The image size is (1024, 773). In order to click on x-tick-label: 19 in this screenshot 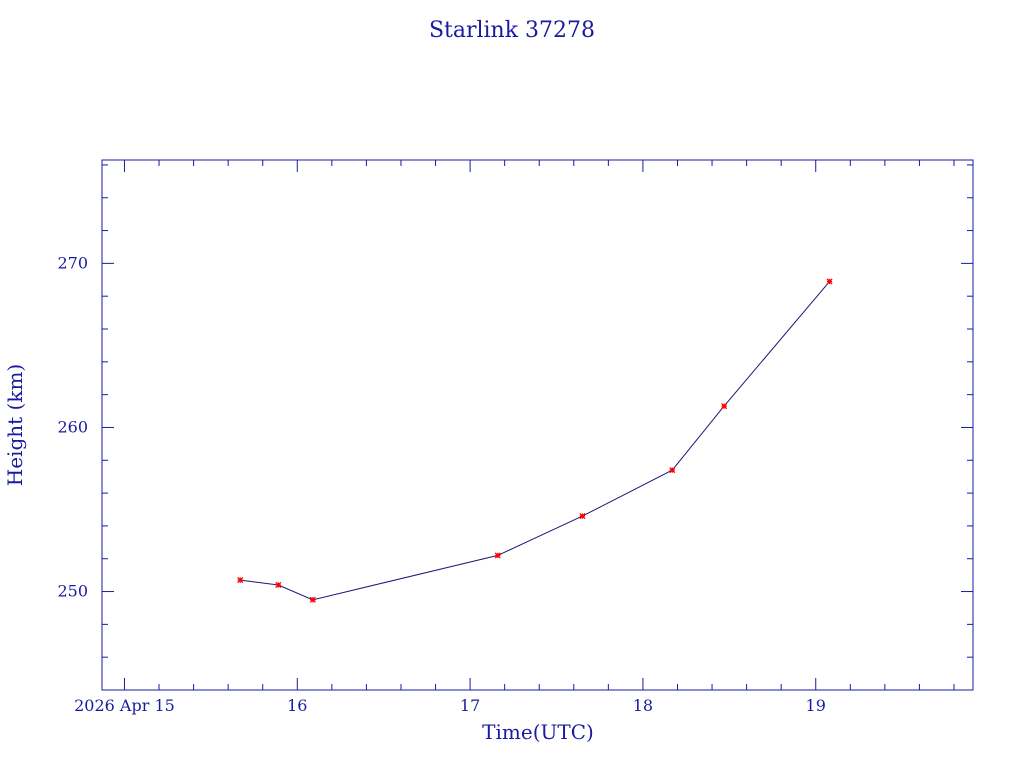, I will do `click(816, 705)`.